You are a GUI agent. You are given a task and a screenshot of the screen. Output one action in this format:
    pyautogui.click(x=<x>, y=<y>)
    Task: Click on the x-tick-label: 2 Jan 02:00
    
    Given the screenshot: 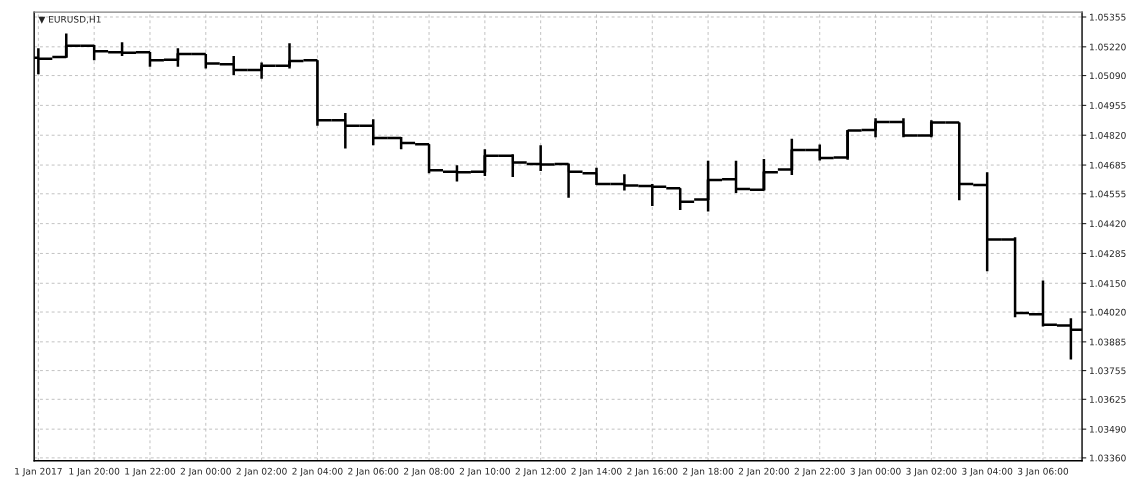 What is the action you would take?
    pyautogui.click(x=261, y=472)
    